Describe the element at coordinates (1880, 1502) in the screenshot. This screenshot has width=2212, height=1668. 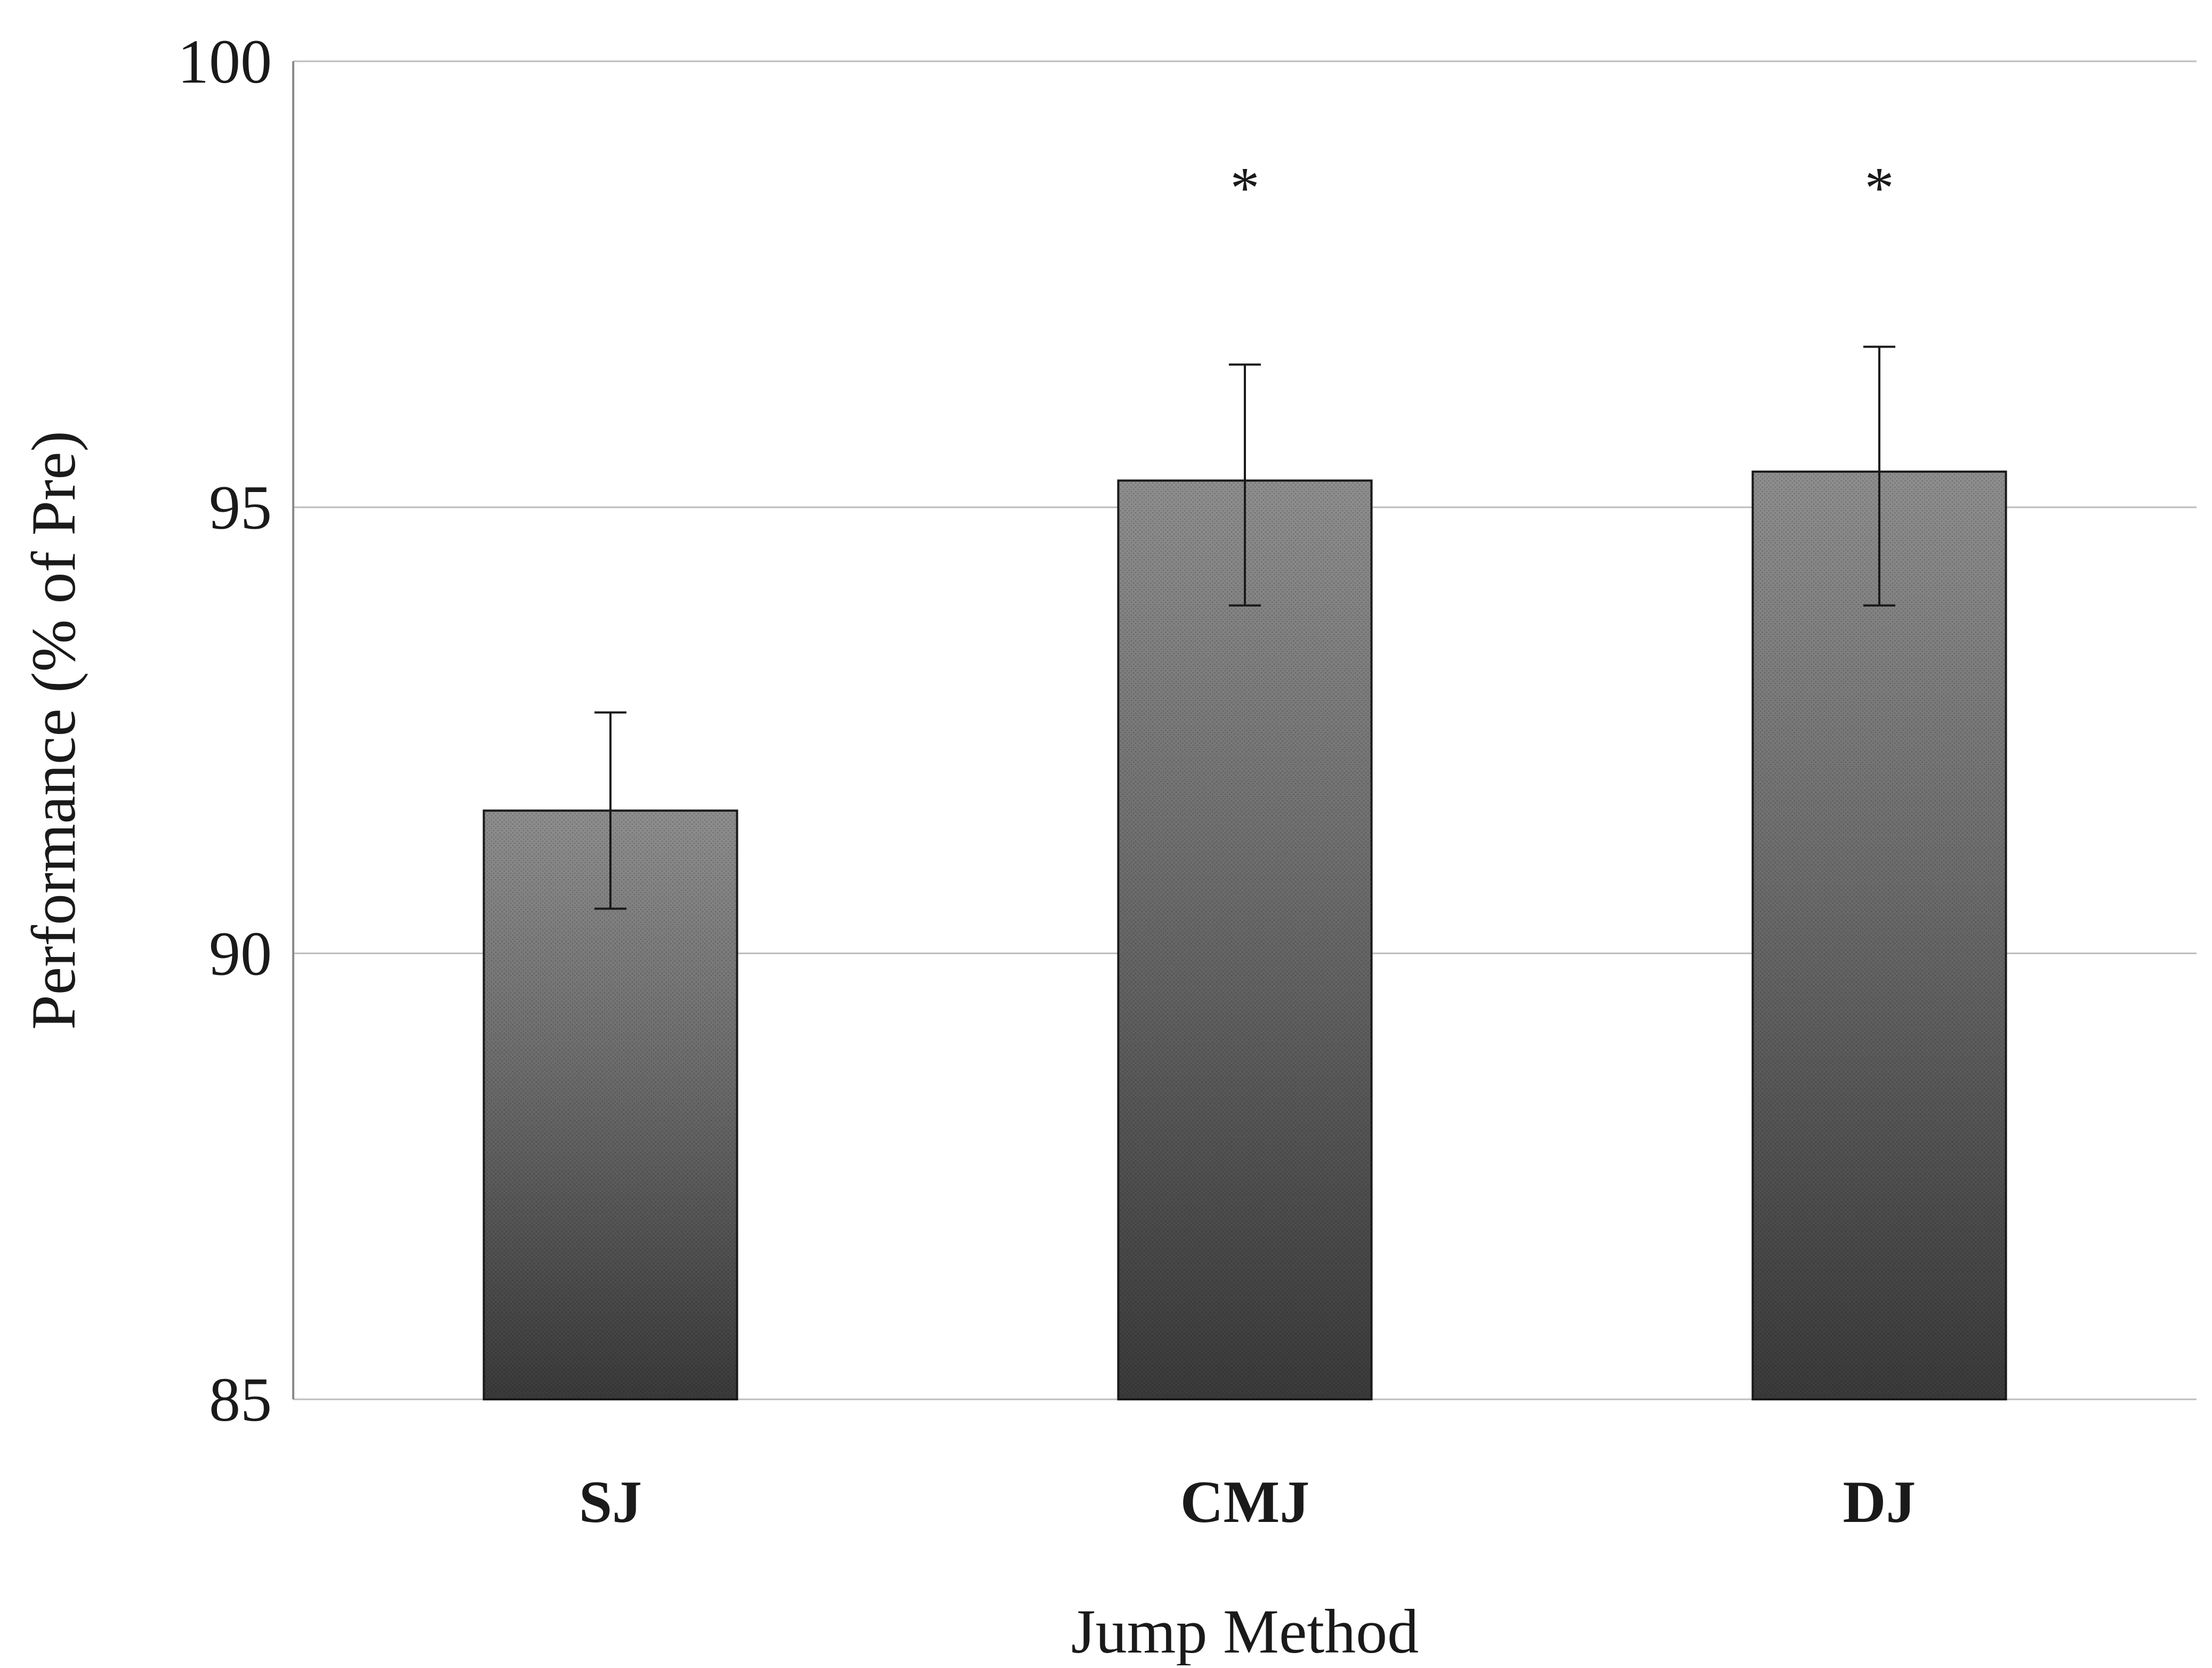
I see `x-tick-label: DJ` at that location.